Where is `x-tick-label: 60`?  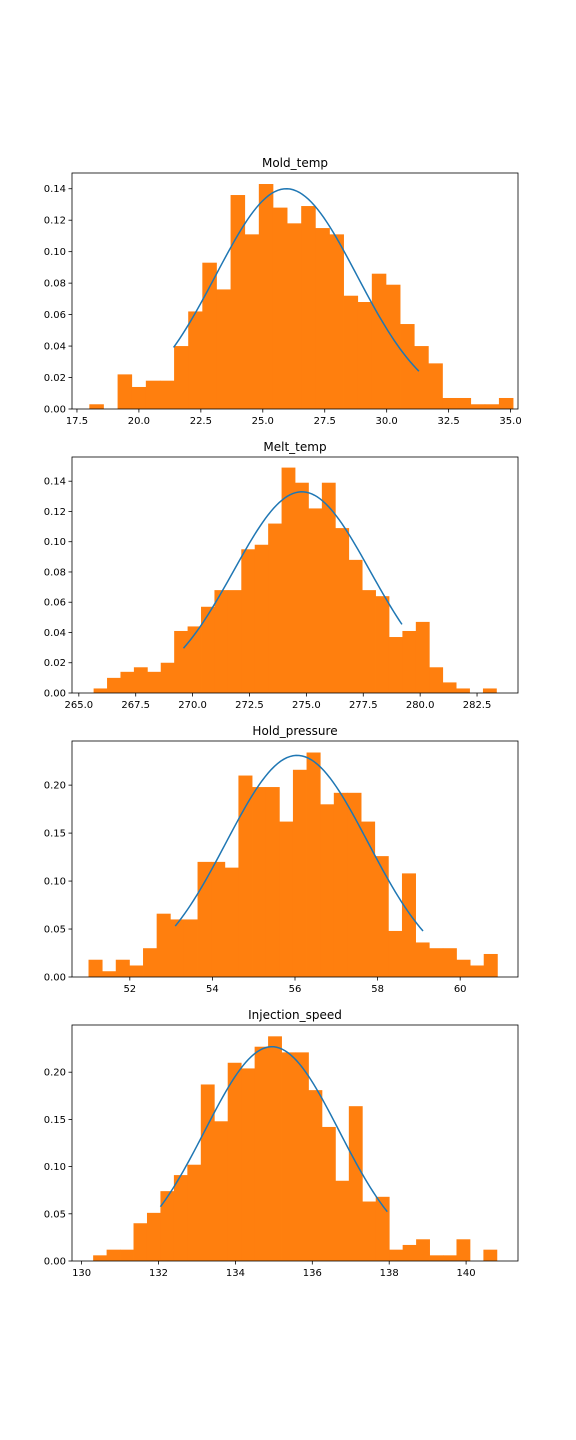
x-tick-label: 60 is located at coordinates (460, 989).